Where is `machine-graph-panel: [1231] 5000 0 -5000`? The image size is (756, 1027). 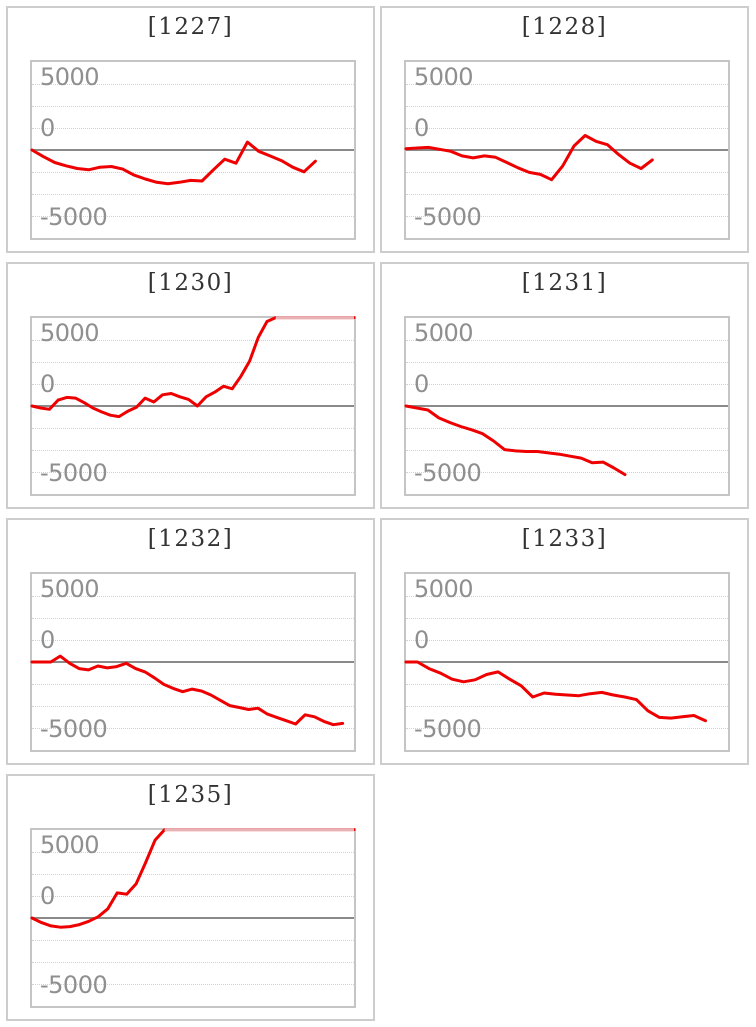 machine-graph-panel: [1231] 5000 0 -5000 is located at coordinates (564, 385).